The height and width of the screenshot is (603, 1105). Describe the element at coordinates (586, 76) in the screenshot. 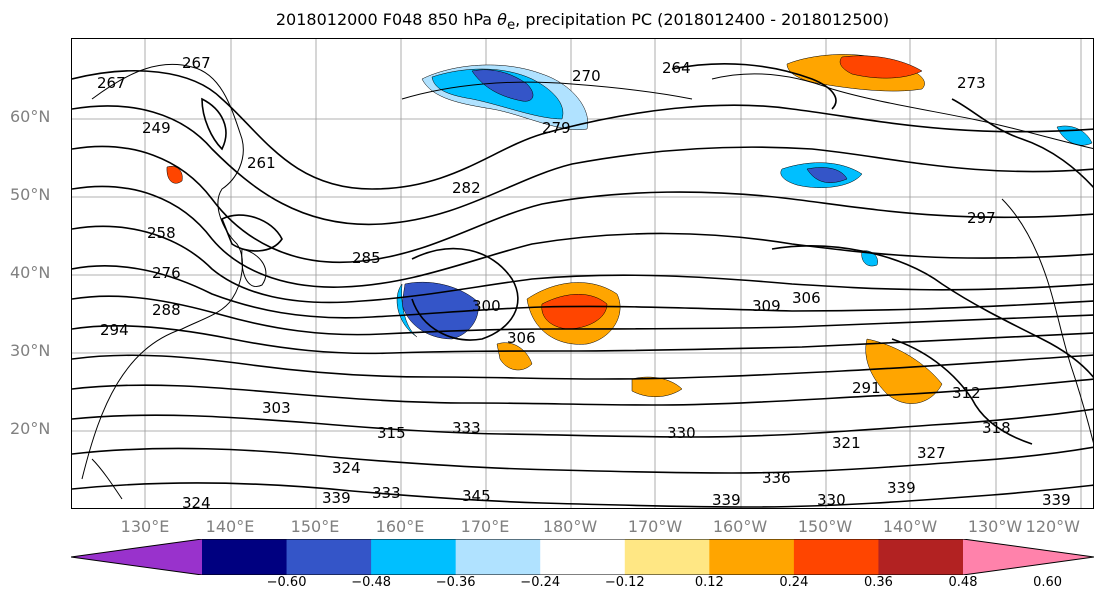

I see `contour-label: 270` at that location.